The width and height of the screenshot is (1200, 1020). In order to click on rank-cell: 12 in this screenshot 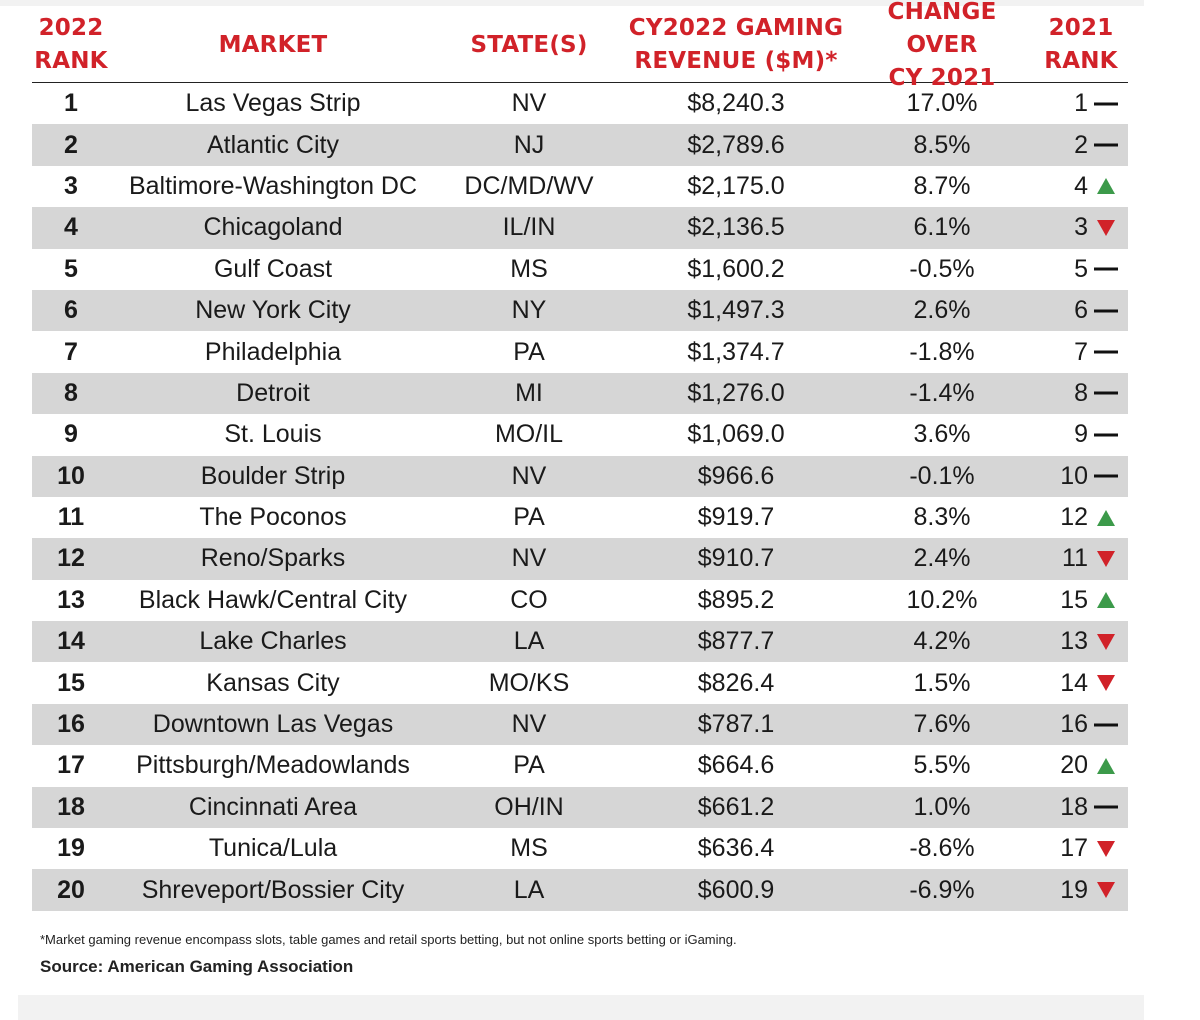, I will do `click(71, 558)`.